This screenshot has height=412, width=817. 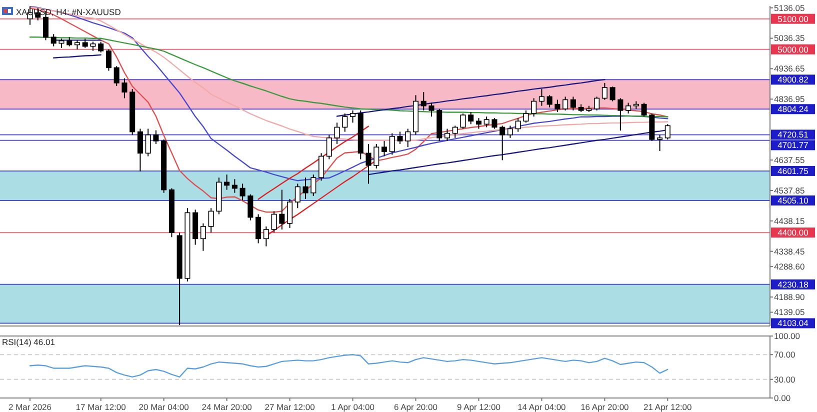 I want to click on y-tick-label: 5136.05, so click(x=789, y=7).